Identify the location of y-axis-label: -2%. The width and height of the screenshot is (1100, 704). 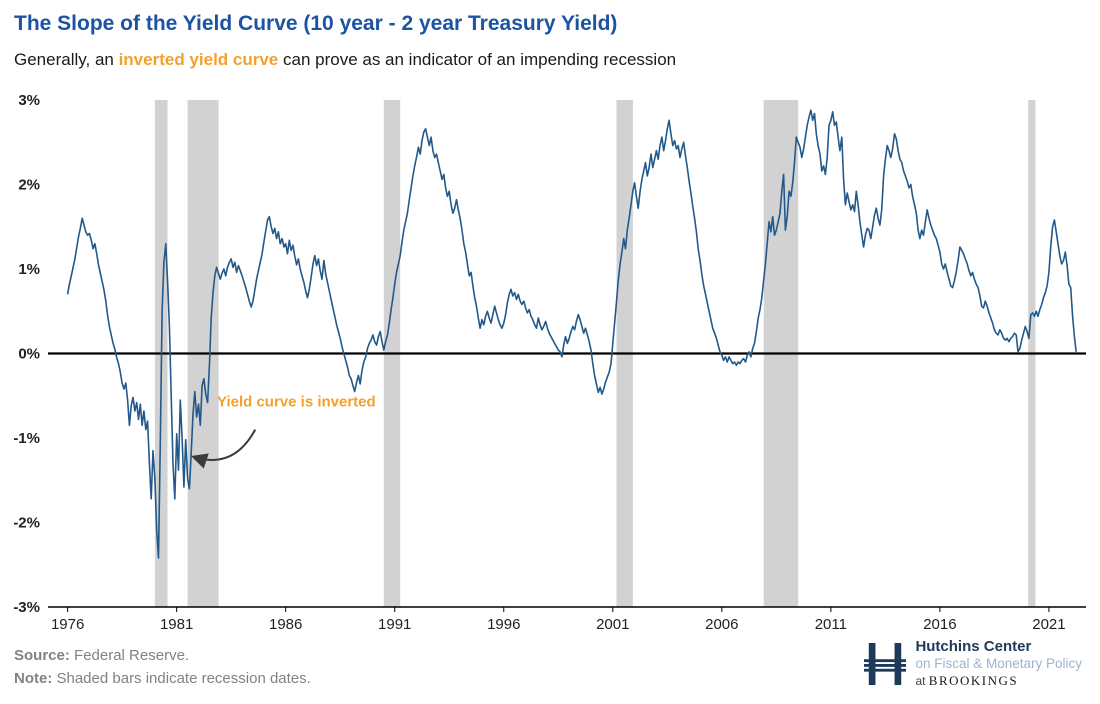
(26, 523).